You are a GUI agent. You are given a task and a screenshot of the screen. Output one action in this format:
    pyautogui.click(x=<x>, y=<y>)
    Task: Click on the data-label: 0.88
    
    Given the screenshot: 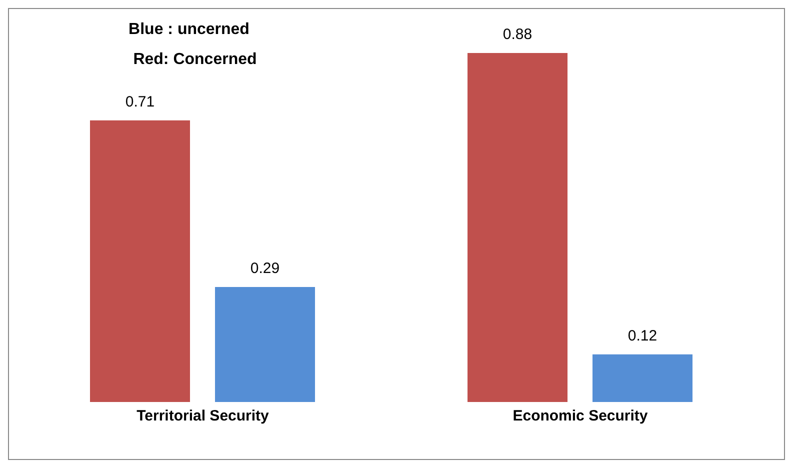 What is the action you would take?
    pyautogui.click(x=517, y=34)
    